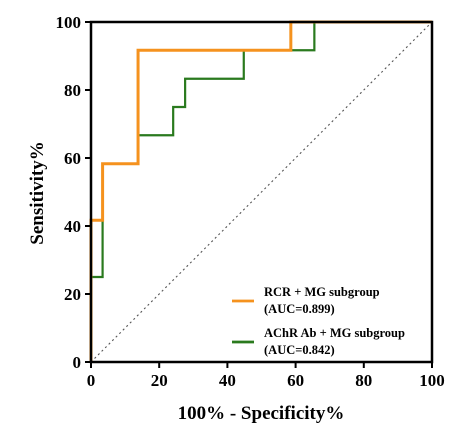 The image size is (457, 437). What do you see at coordinates (159, 380) in the screenshot?
I see `x-tick-label: 20` at bounding box center [159, 380].